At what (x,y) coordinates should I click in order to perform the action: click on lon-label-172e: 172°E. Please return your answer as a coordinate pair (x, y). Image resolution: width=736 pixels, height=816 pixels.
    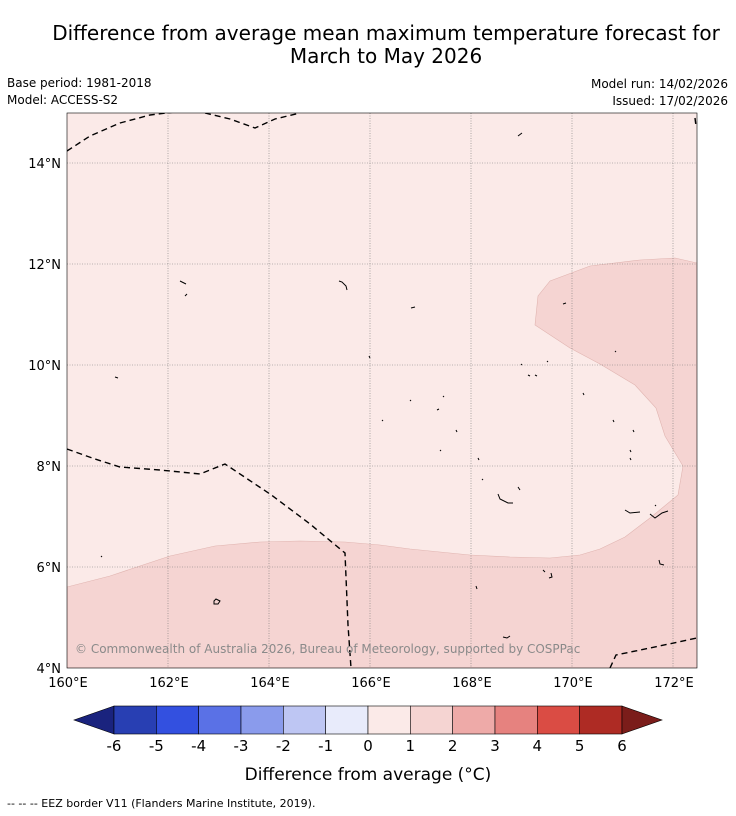
    Looking at the image, I should click on (674, 683).